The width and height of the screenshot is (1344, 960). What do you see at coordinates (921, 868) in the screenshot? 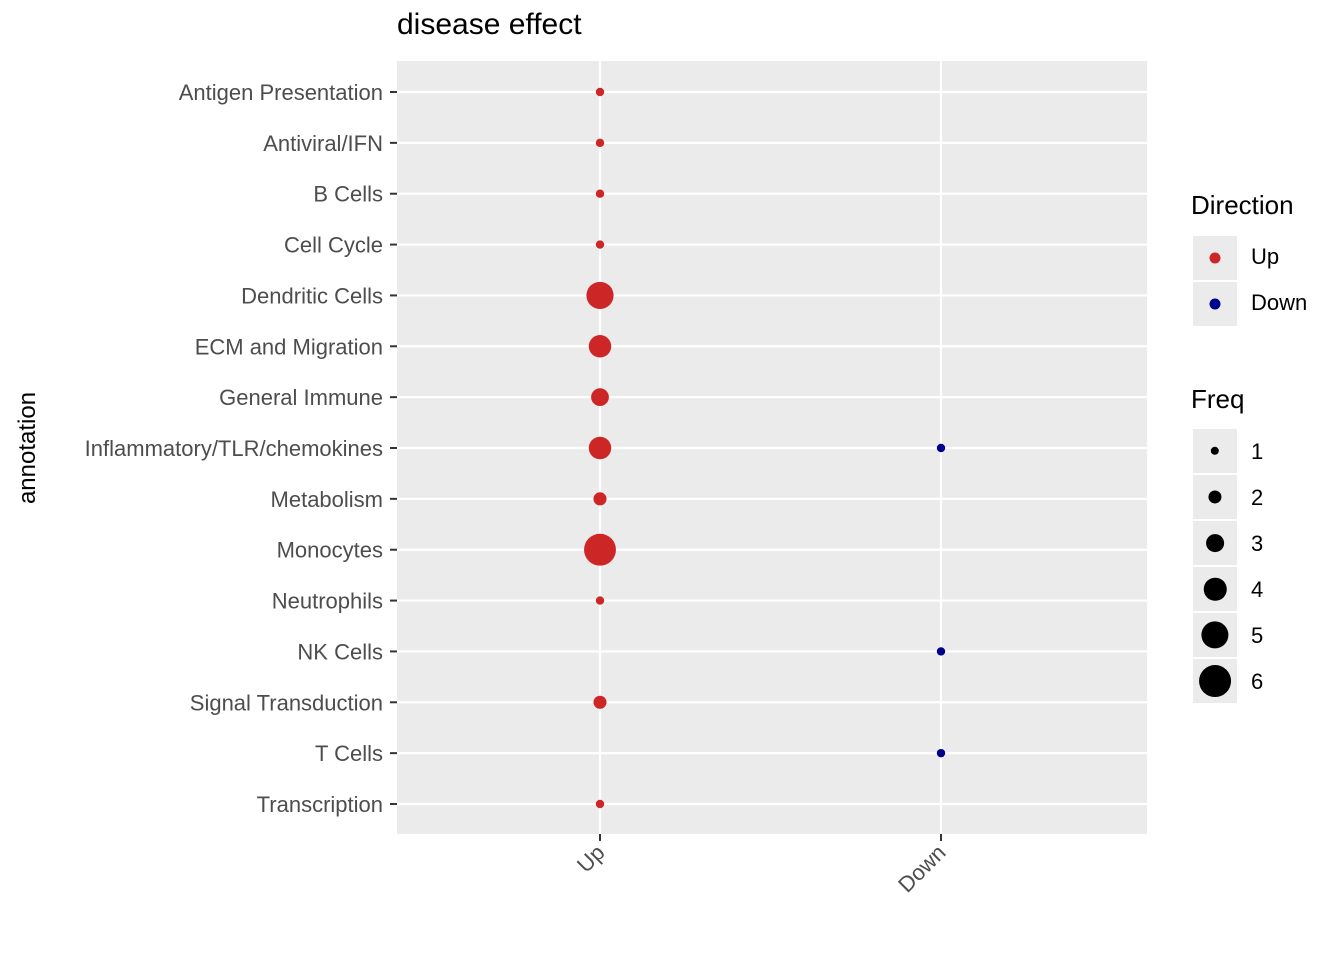
I see `x-tick-label: Down` at bounding box center [921, 868].